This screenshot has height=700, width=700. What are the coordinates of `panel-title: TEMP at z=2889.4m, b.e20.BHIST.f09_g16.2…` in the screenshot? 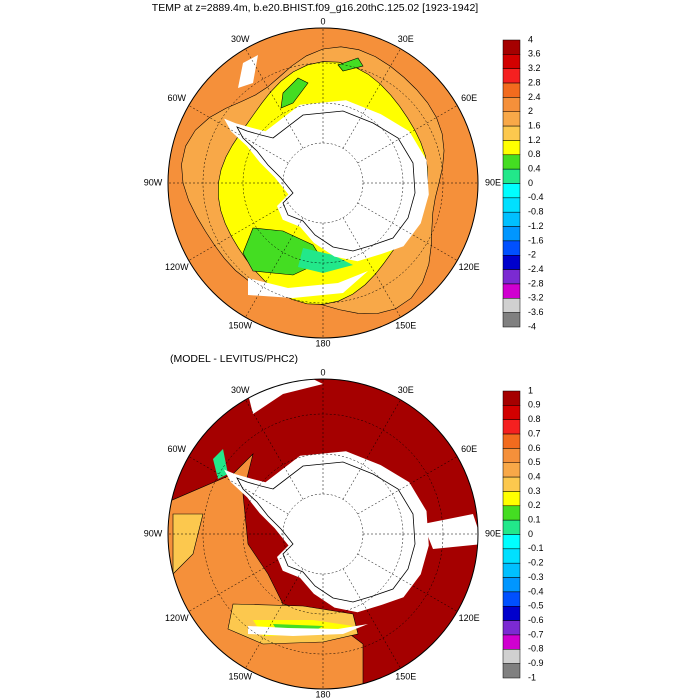 It's located at (315, 8).